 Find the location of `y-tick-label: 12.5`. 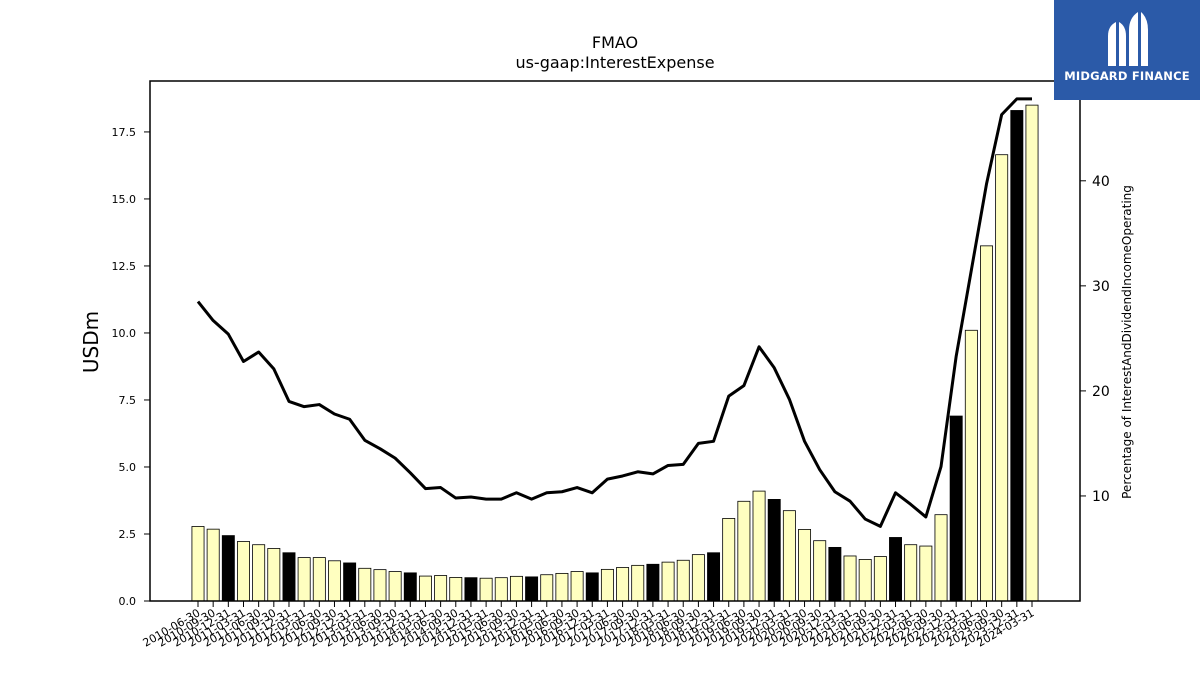

y-tick-label: 12.5 is located at coordinates (124, 266).